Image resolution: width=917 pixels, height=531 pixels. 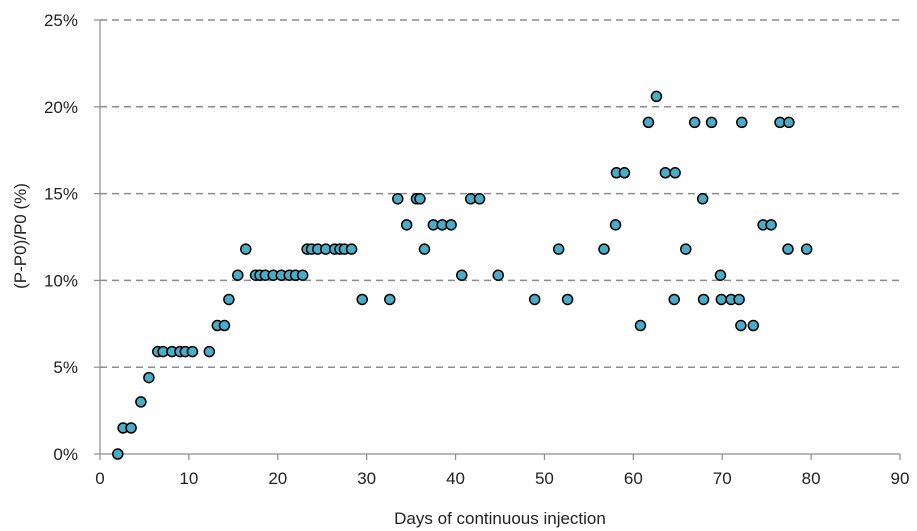 I want to click on y-tick-label-4: 20%, so click(x=61, y=107).